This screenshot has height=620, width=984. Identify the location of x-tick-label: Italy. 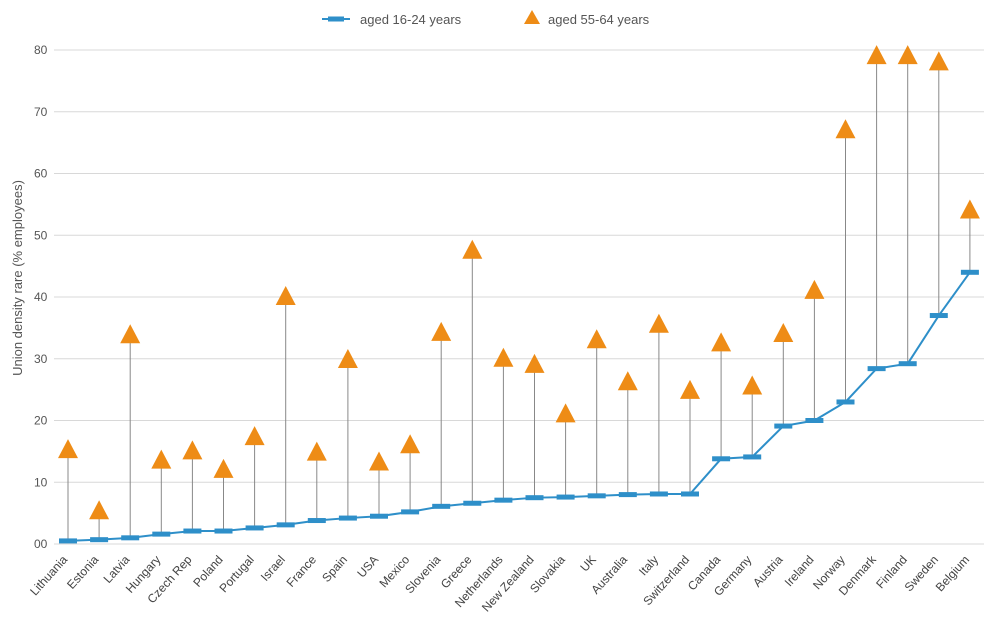
(648, 566).